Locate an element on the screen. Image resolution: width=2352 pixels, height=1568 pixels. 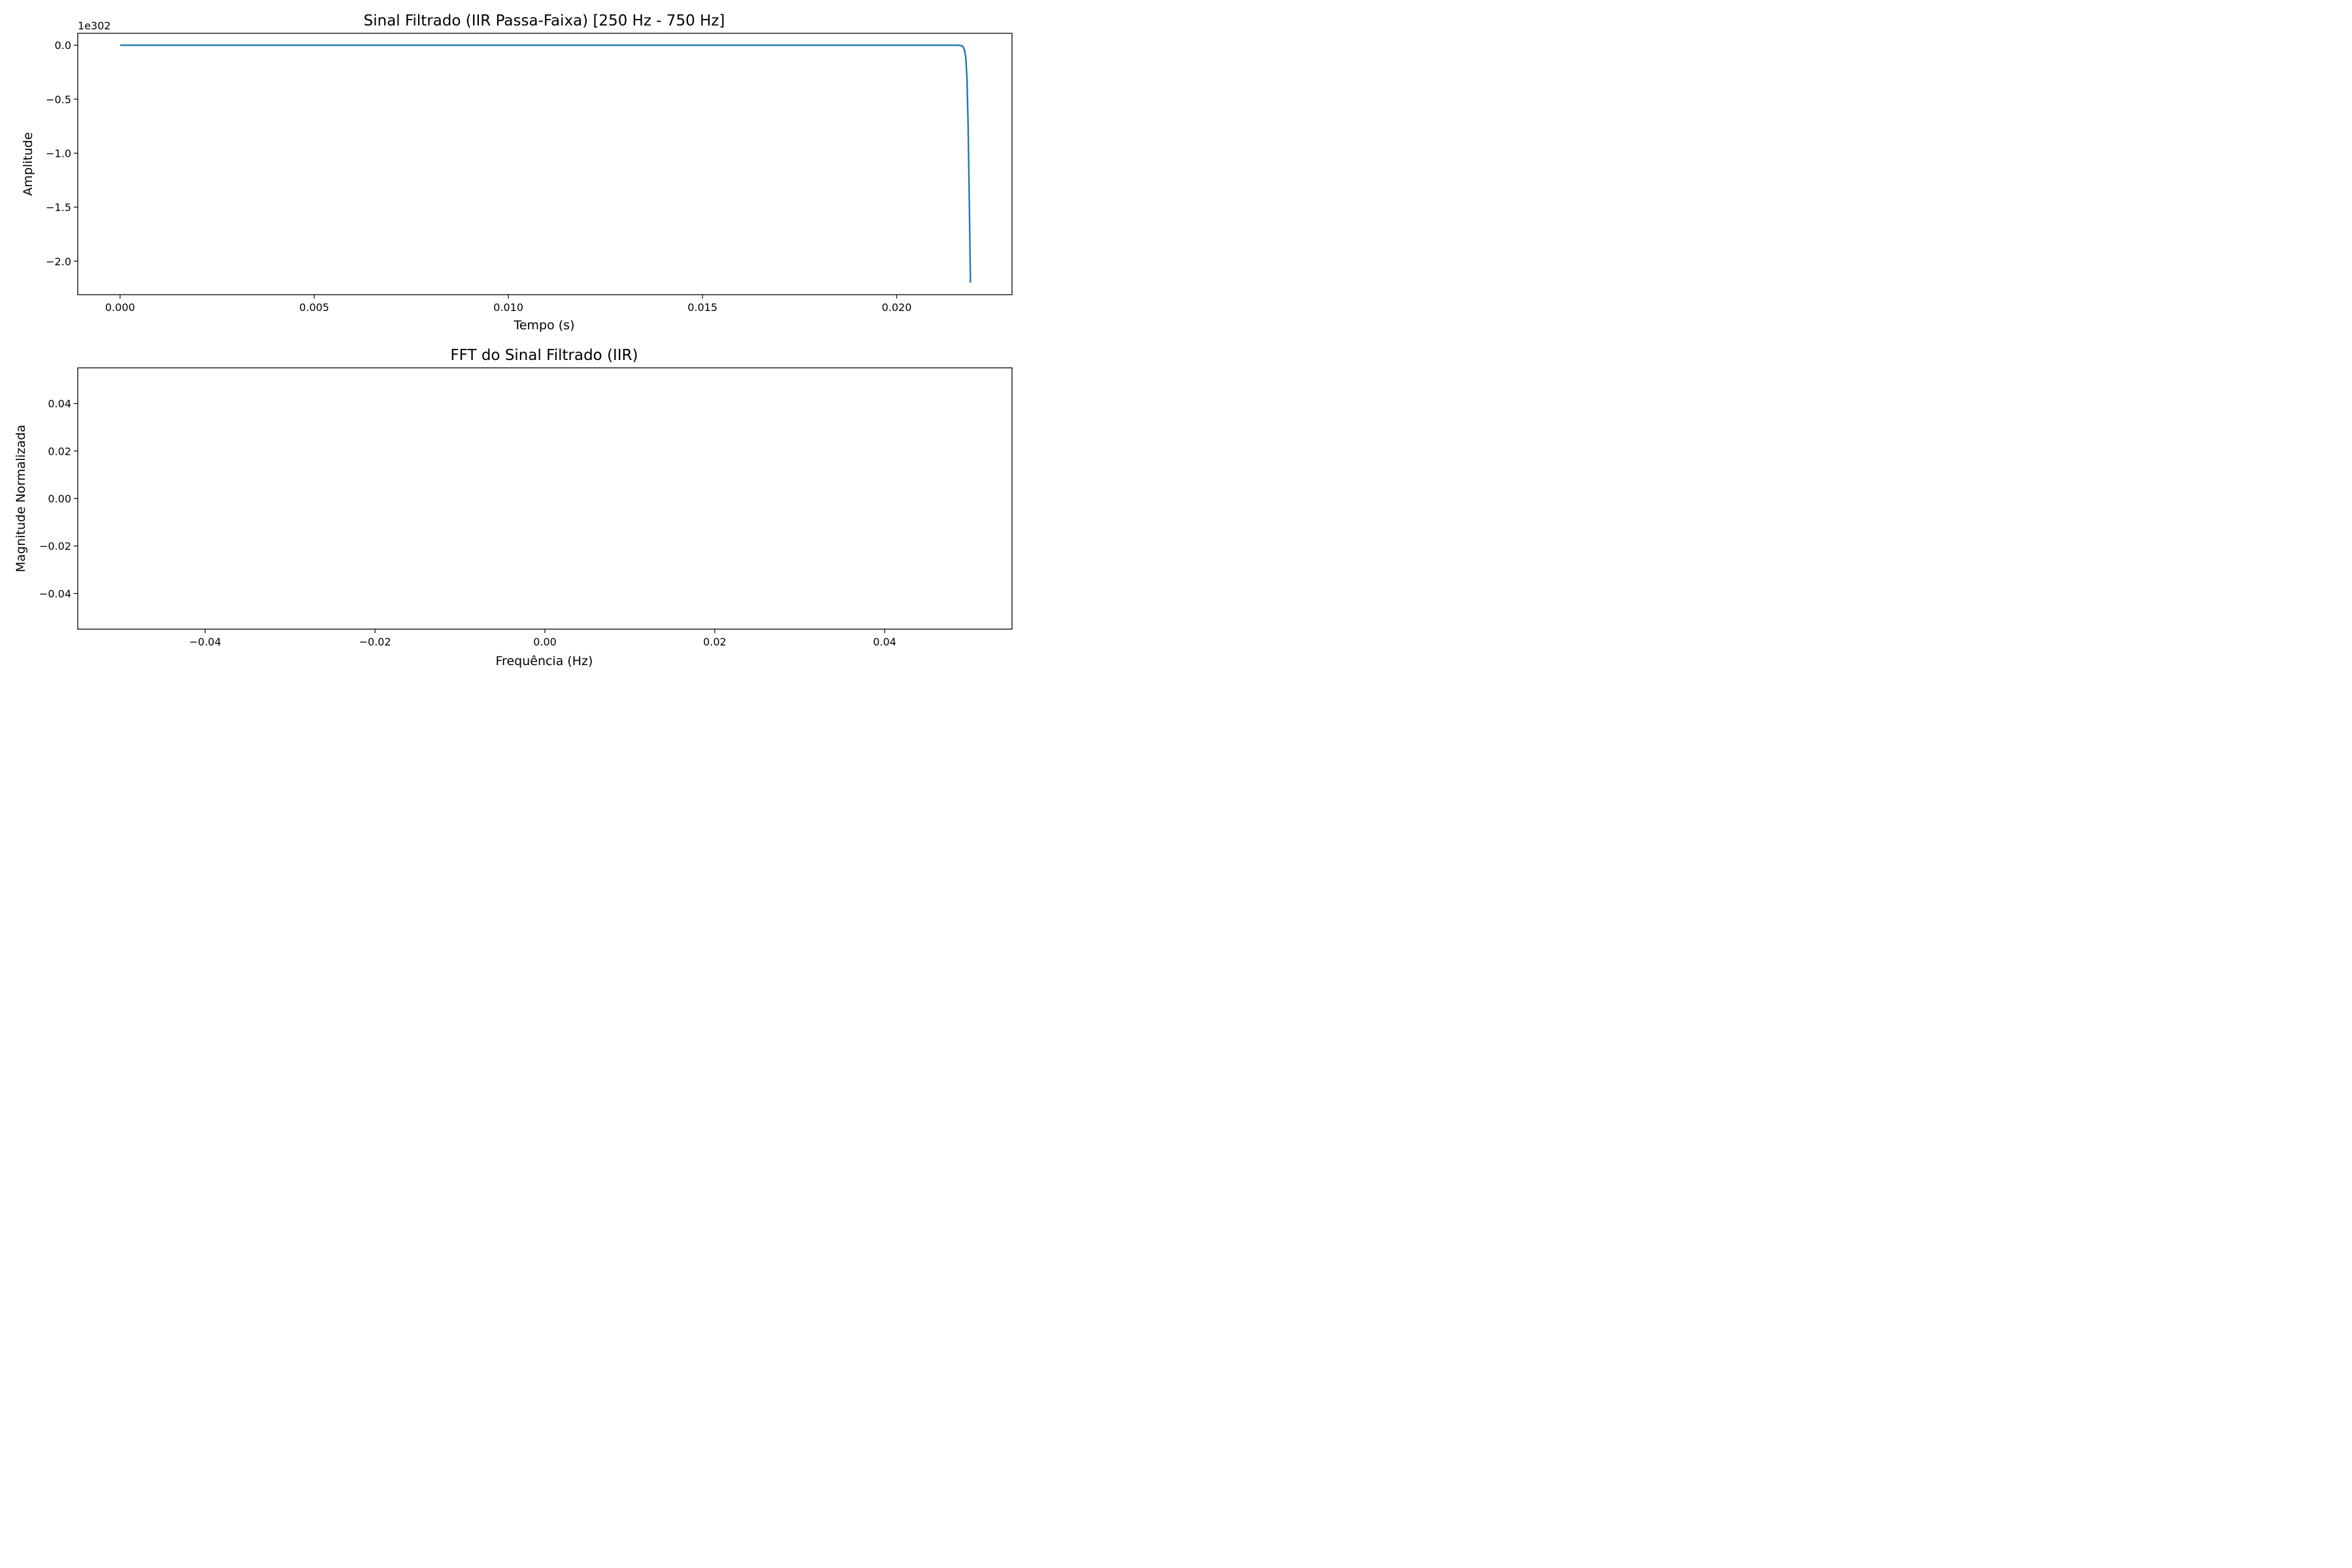
x-tick-label: 0.005 is located at coordinates (314, 307).